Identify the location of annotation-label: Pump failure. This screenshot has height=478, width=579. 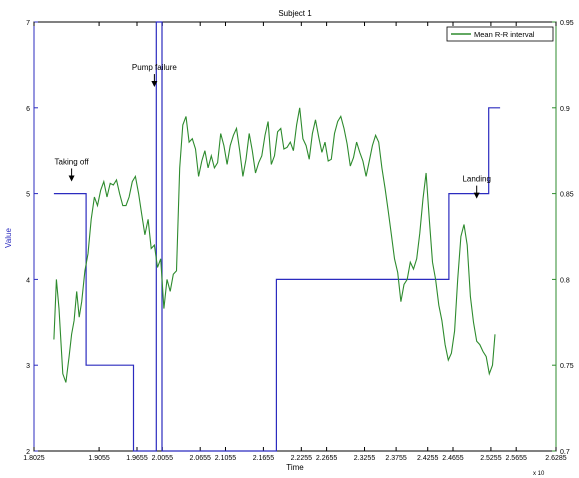
(154, 67).